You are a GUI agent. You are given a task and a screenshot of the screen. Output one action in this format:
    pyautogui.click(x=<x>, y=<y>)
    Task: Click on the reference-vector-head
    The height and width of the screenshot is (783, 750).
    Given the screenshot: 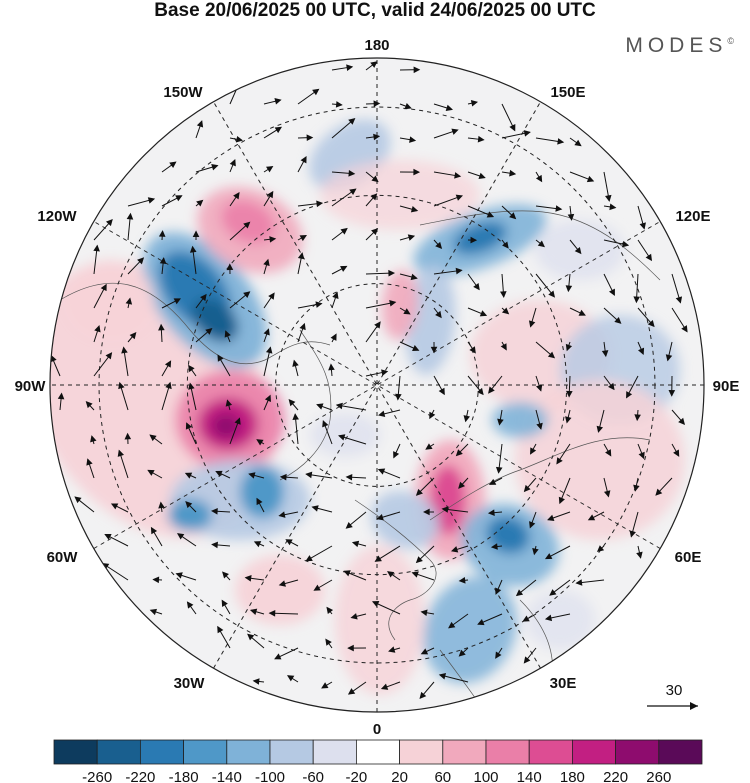 What is the action you would take?
    pyautogui.click(x=694, y=706)
    